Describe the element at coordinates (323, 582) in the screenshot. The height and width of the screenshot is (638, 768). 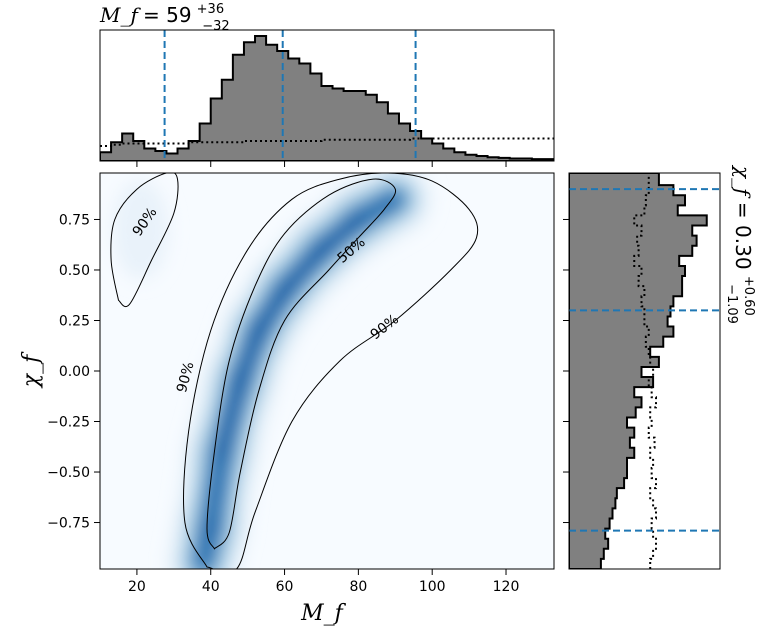
I see `x-axis-ticks: 20 40 60 80 100 120` at that location.